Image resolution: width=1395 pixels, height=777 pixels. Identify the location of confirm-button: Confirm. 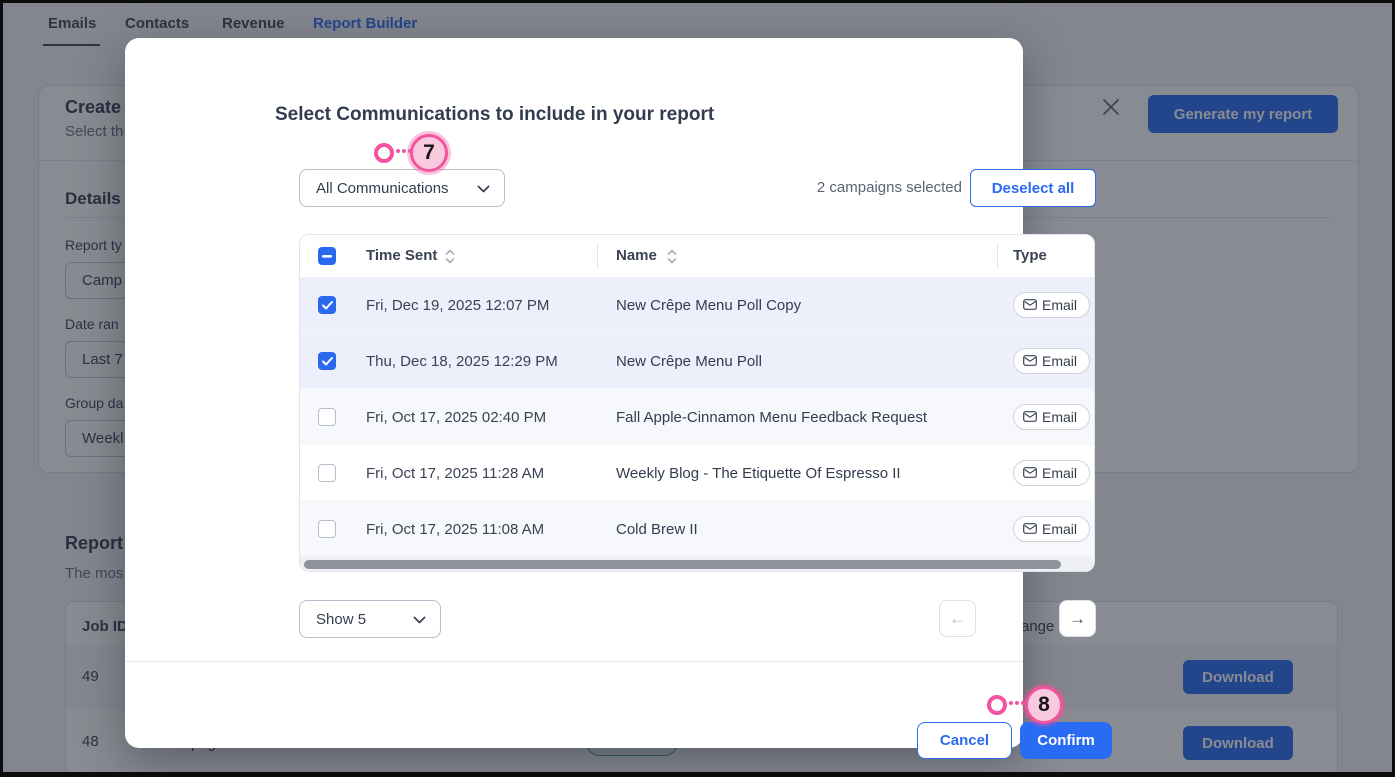
(1066, 740).